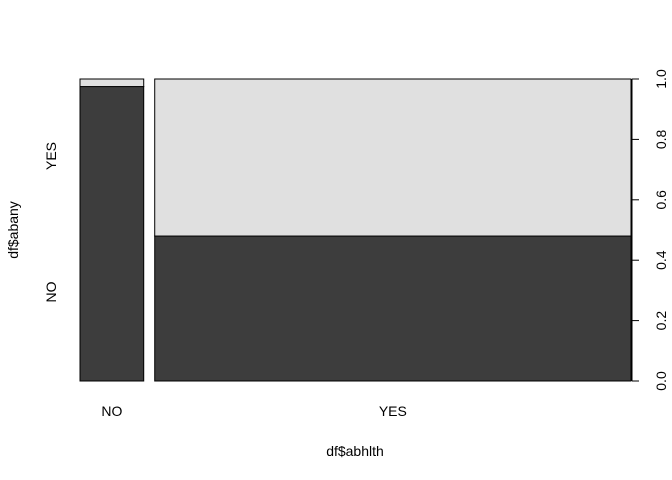 The width and height of the screenshot is (672, 480). Describe the element at coordinates (254, 411) in the screenshot. I see `x-tick-labels: NO YES` at that location.